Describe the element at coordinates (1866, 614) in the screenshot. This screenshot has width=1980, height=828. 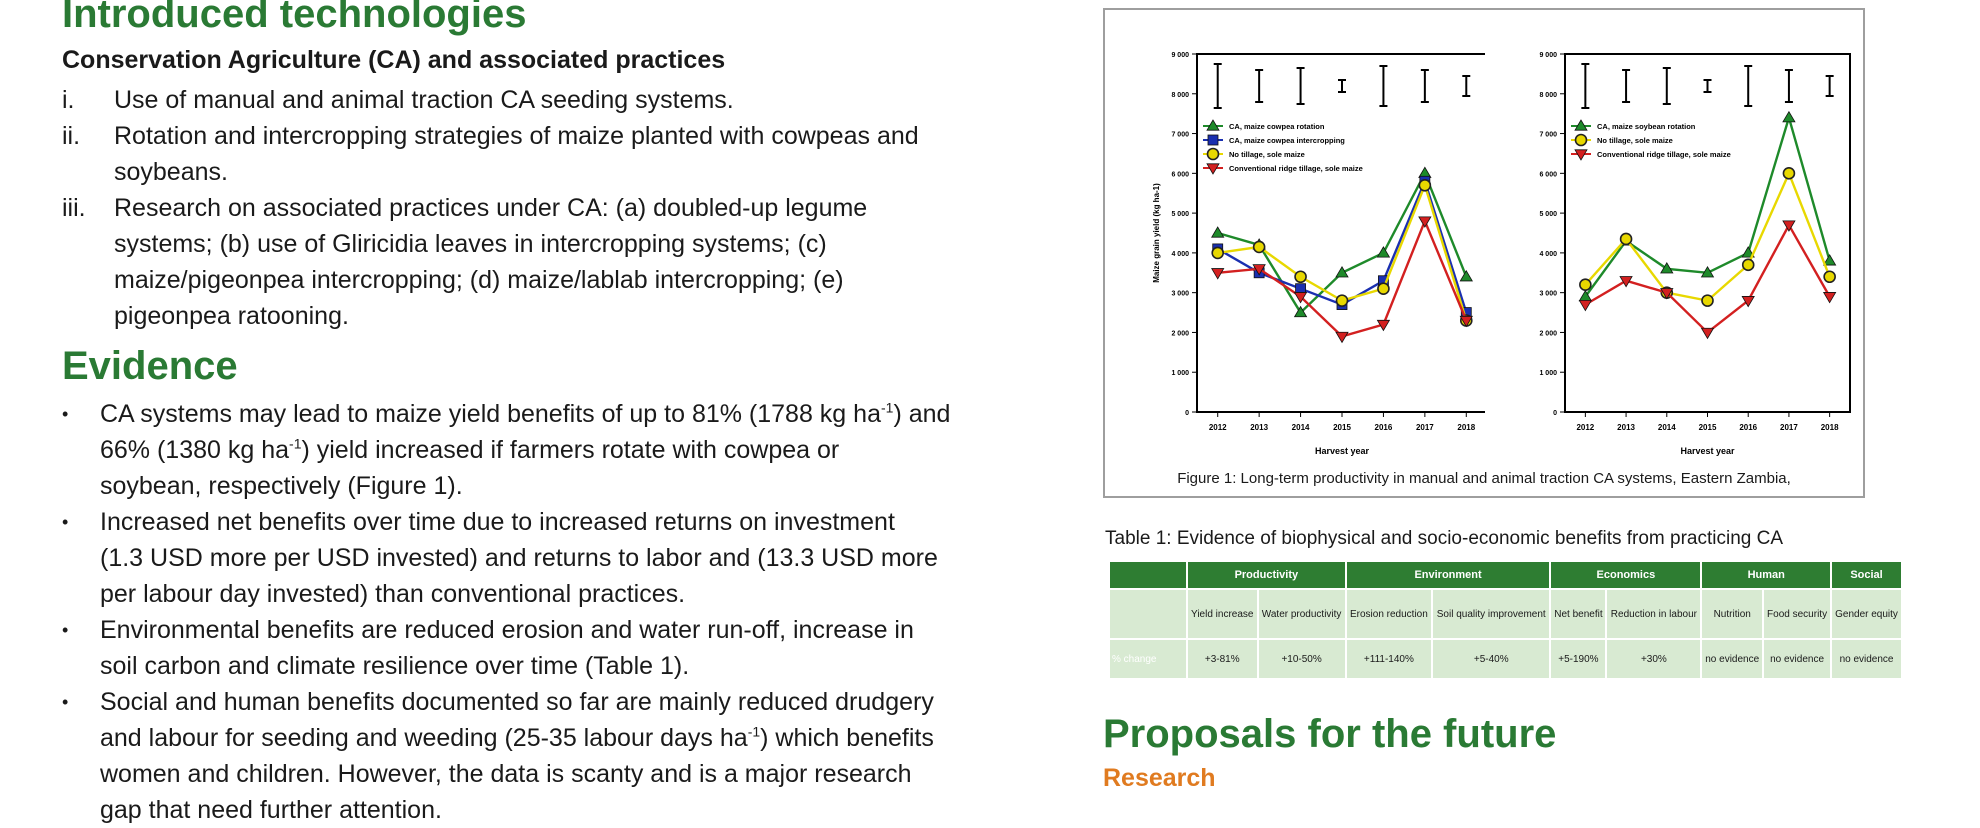
I see `sub-gender-equity: Gender equity` at that location.